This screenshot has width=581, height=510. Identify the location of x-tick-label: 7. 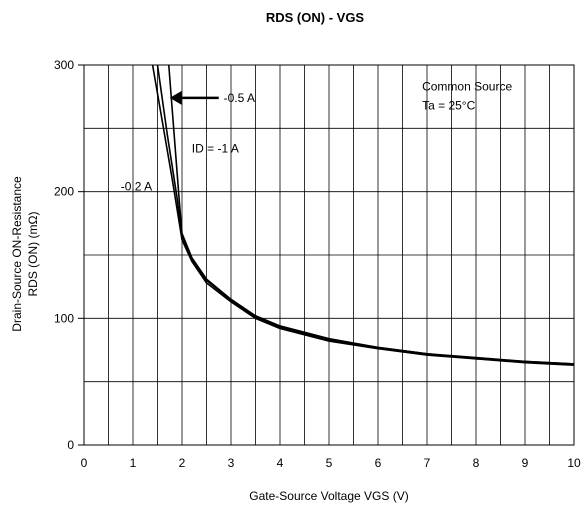
(427, 463).